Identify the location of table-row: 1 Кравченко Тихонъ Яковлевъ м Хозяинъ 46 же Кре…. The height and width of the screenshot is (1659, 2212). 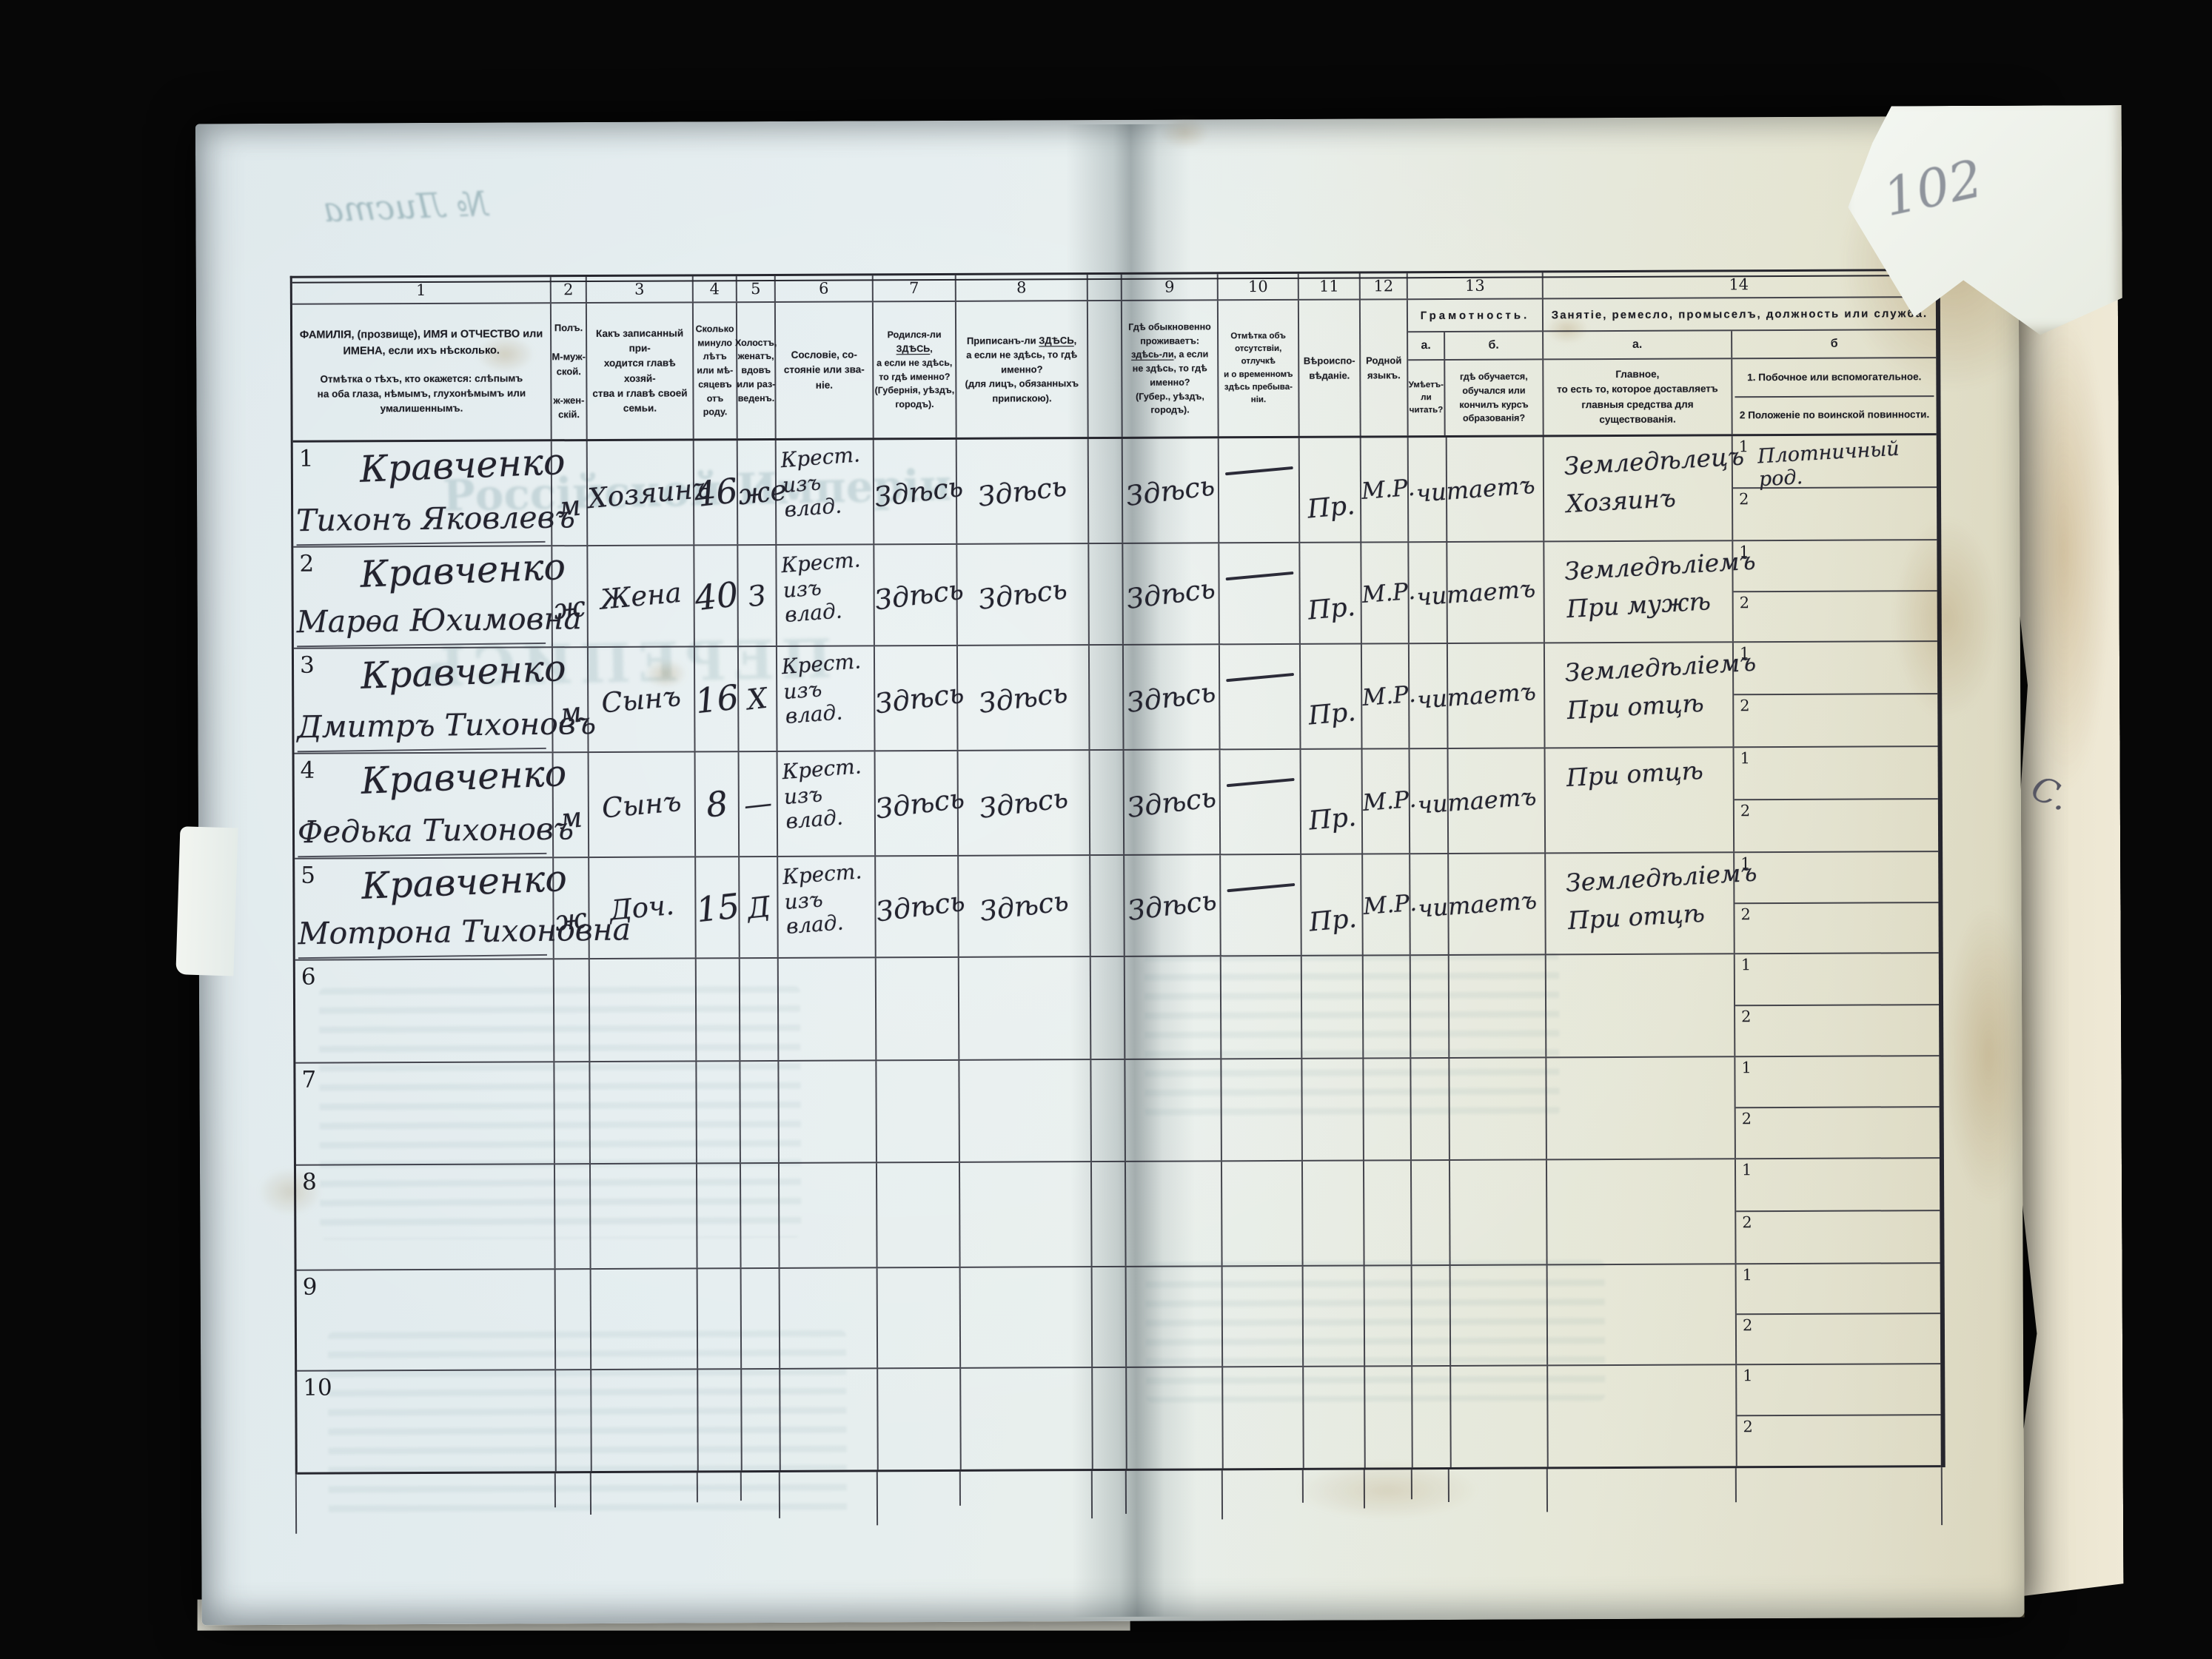
(1114, 491).